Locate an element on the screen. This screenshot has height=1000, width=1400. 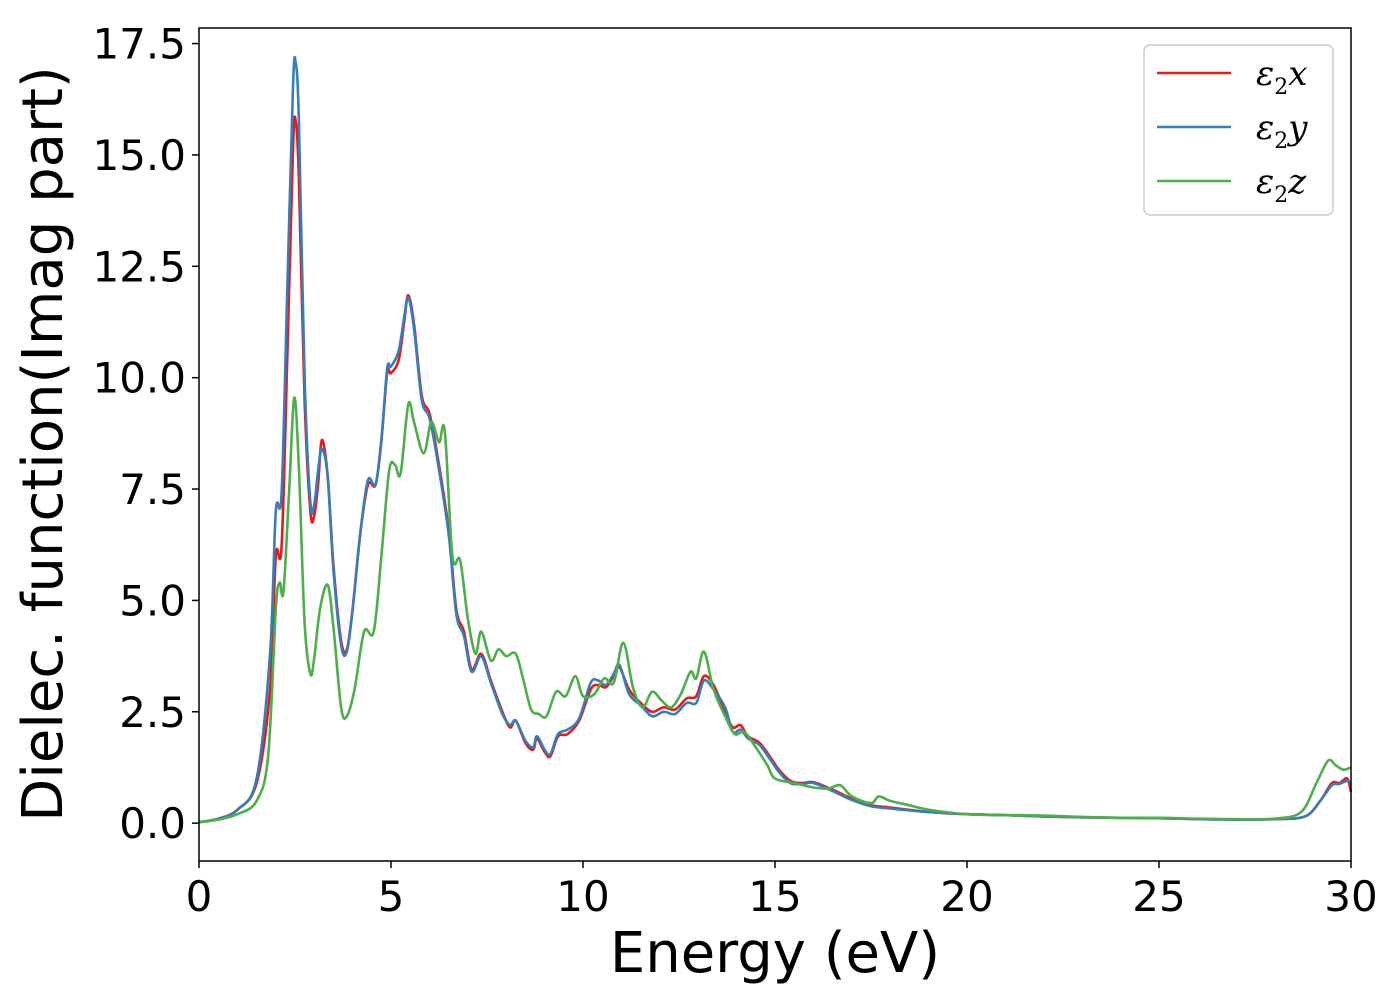
y-tick-label: 2.5 is located at coordinates (152, 712).